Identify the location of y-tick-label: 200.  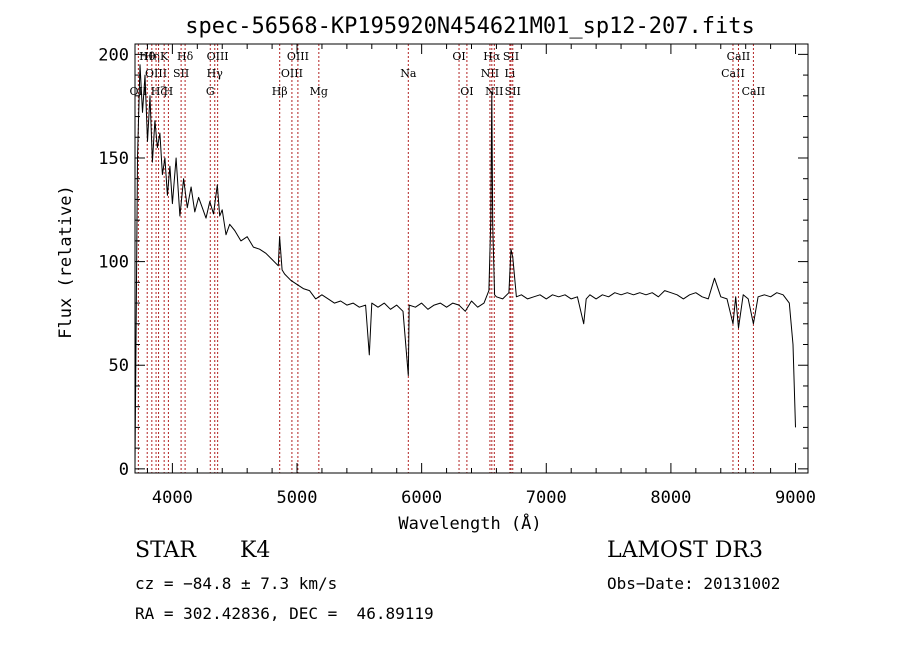
(113, 55).